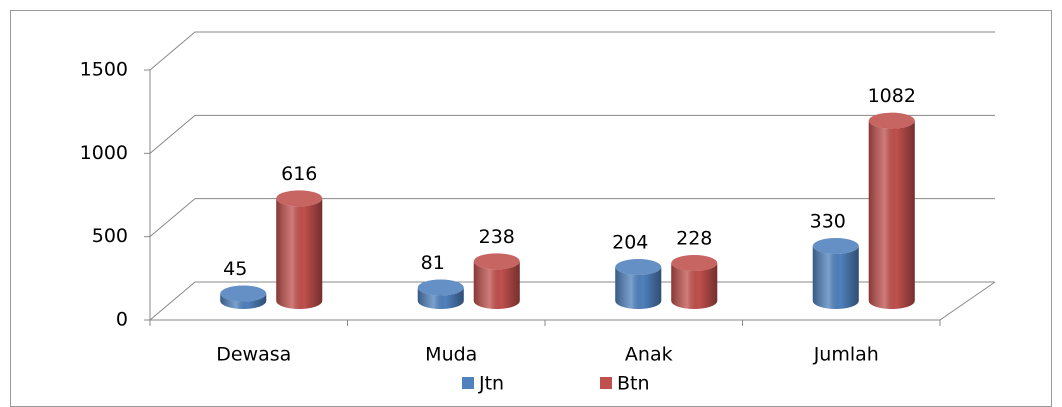  Describe the element at coordinates (491, 384) in the screenshot. I see `legend-label: Jtn` at that location.